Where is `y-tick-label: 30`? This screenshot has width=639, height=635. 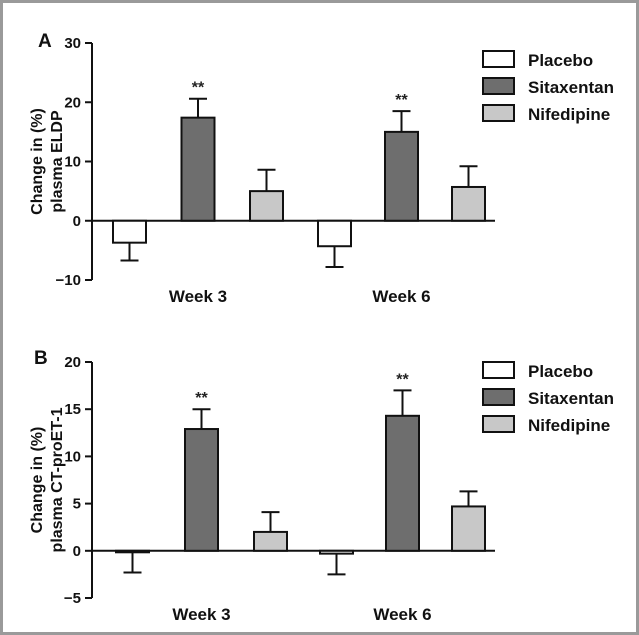
y-tick-label: 30 is located at coordinates (72, 43).